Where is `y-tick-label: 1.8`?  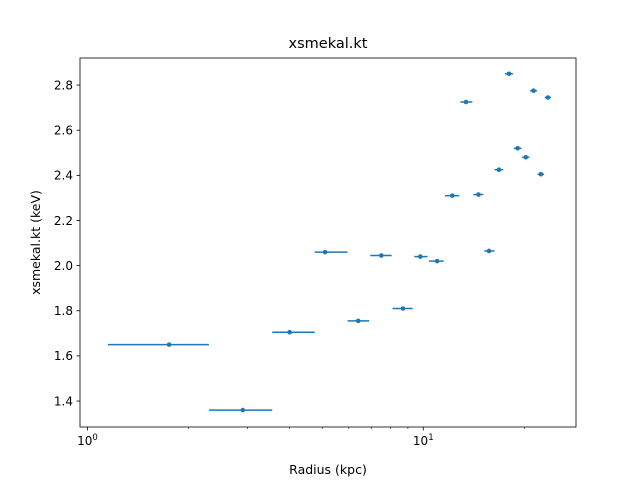 y-tick-label: 1.8 is located at coordinates (63, 311).